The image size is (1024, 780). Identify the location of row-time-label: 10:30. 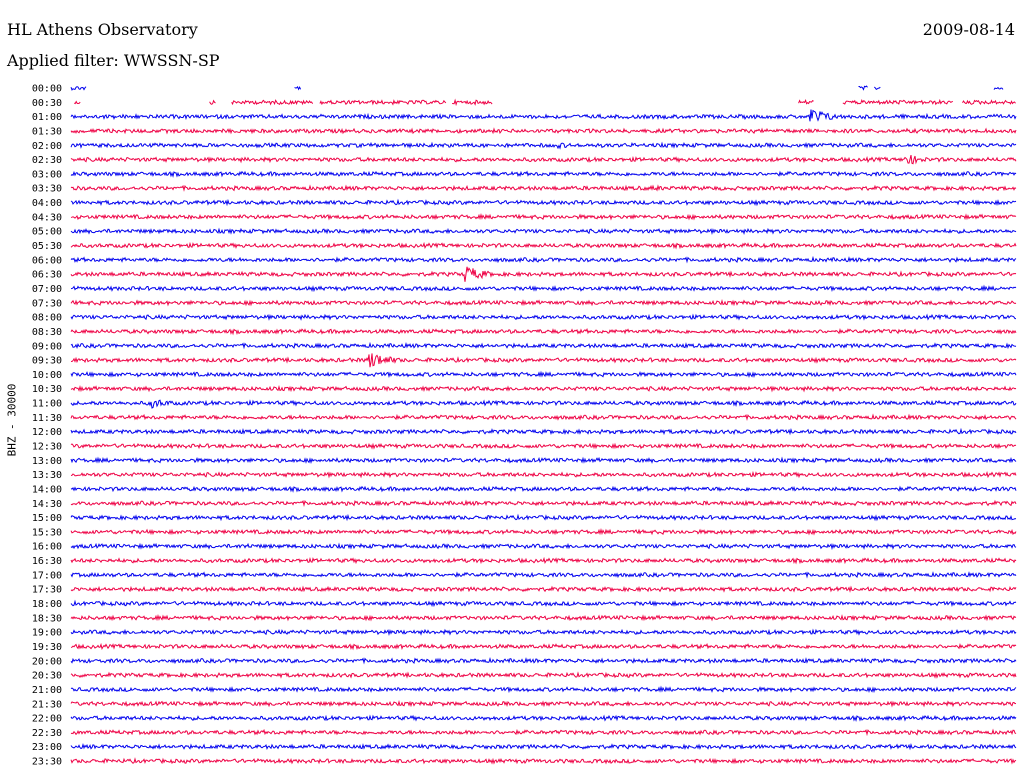
(47, 389).